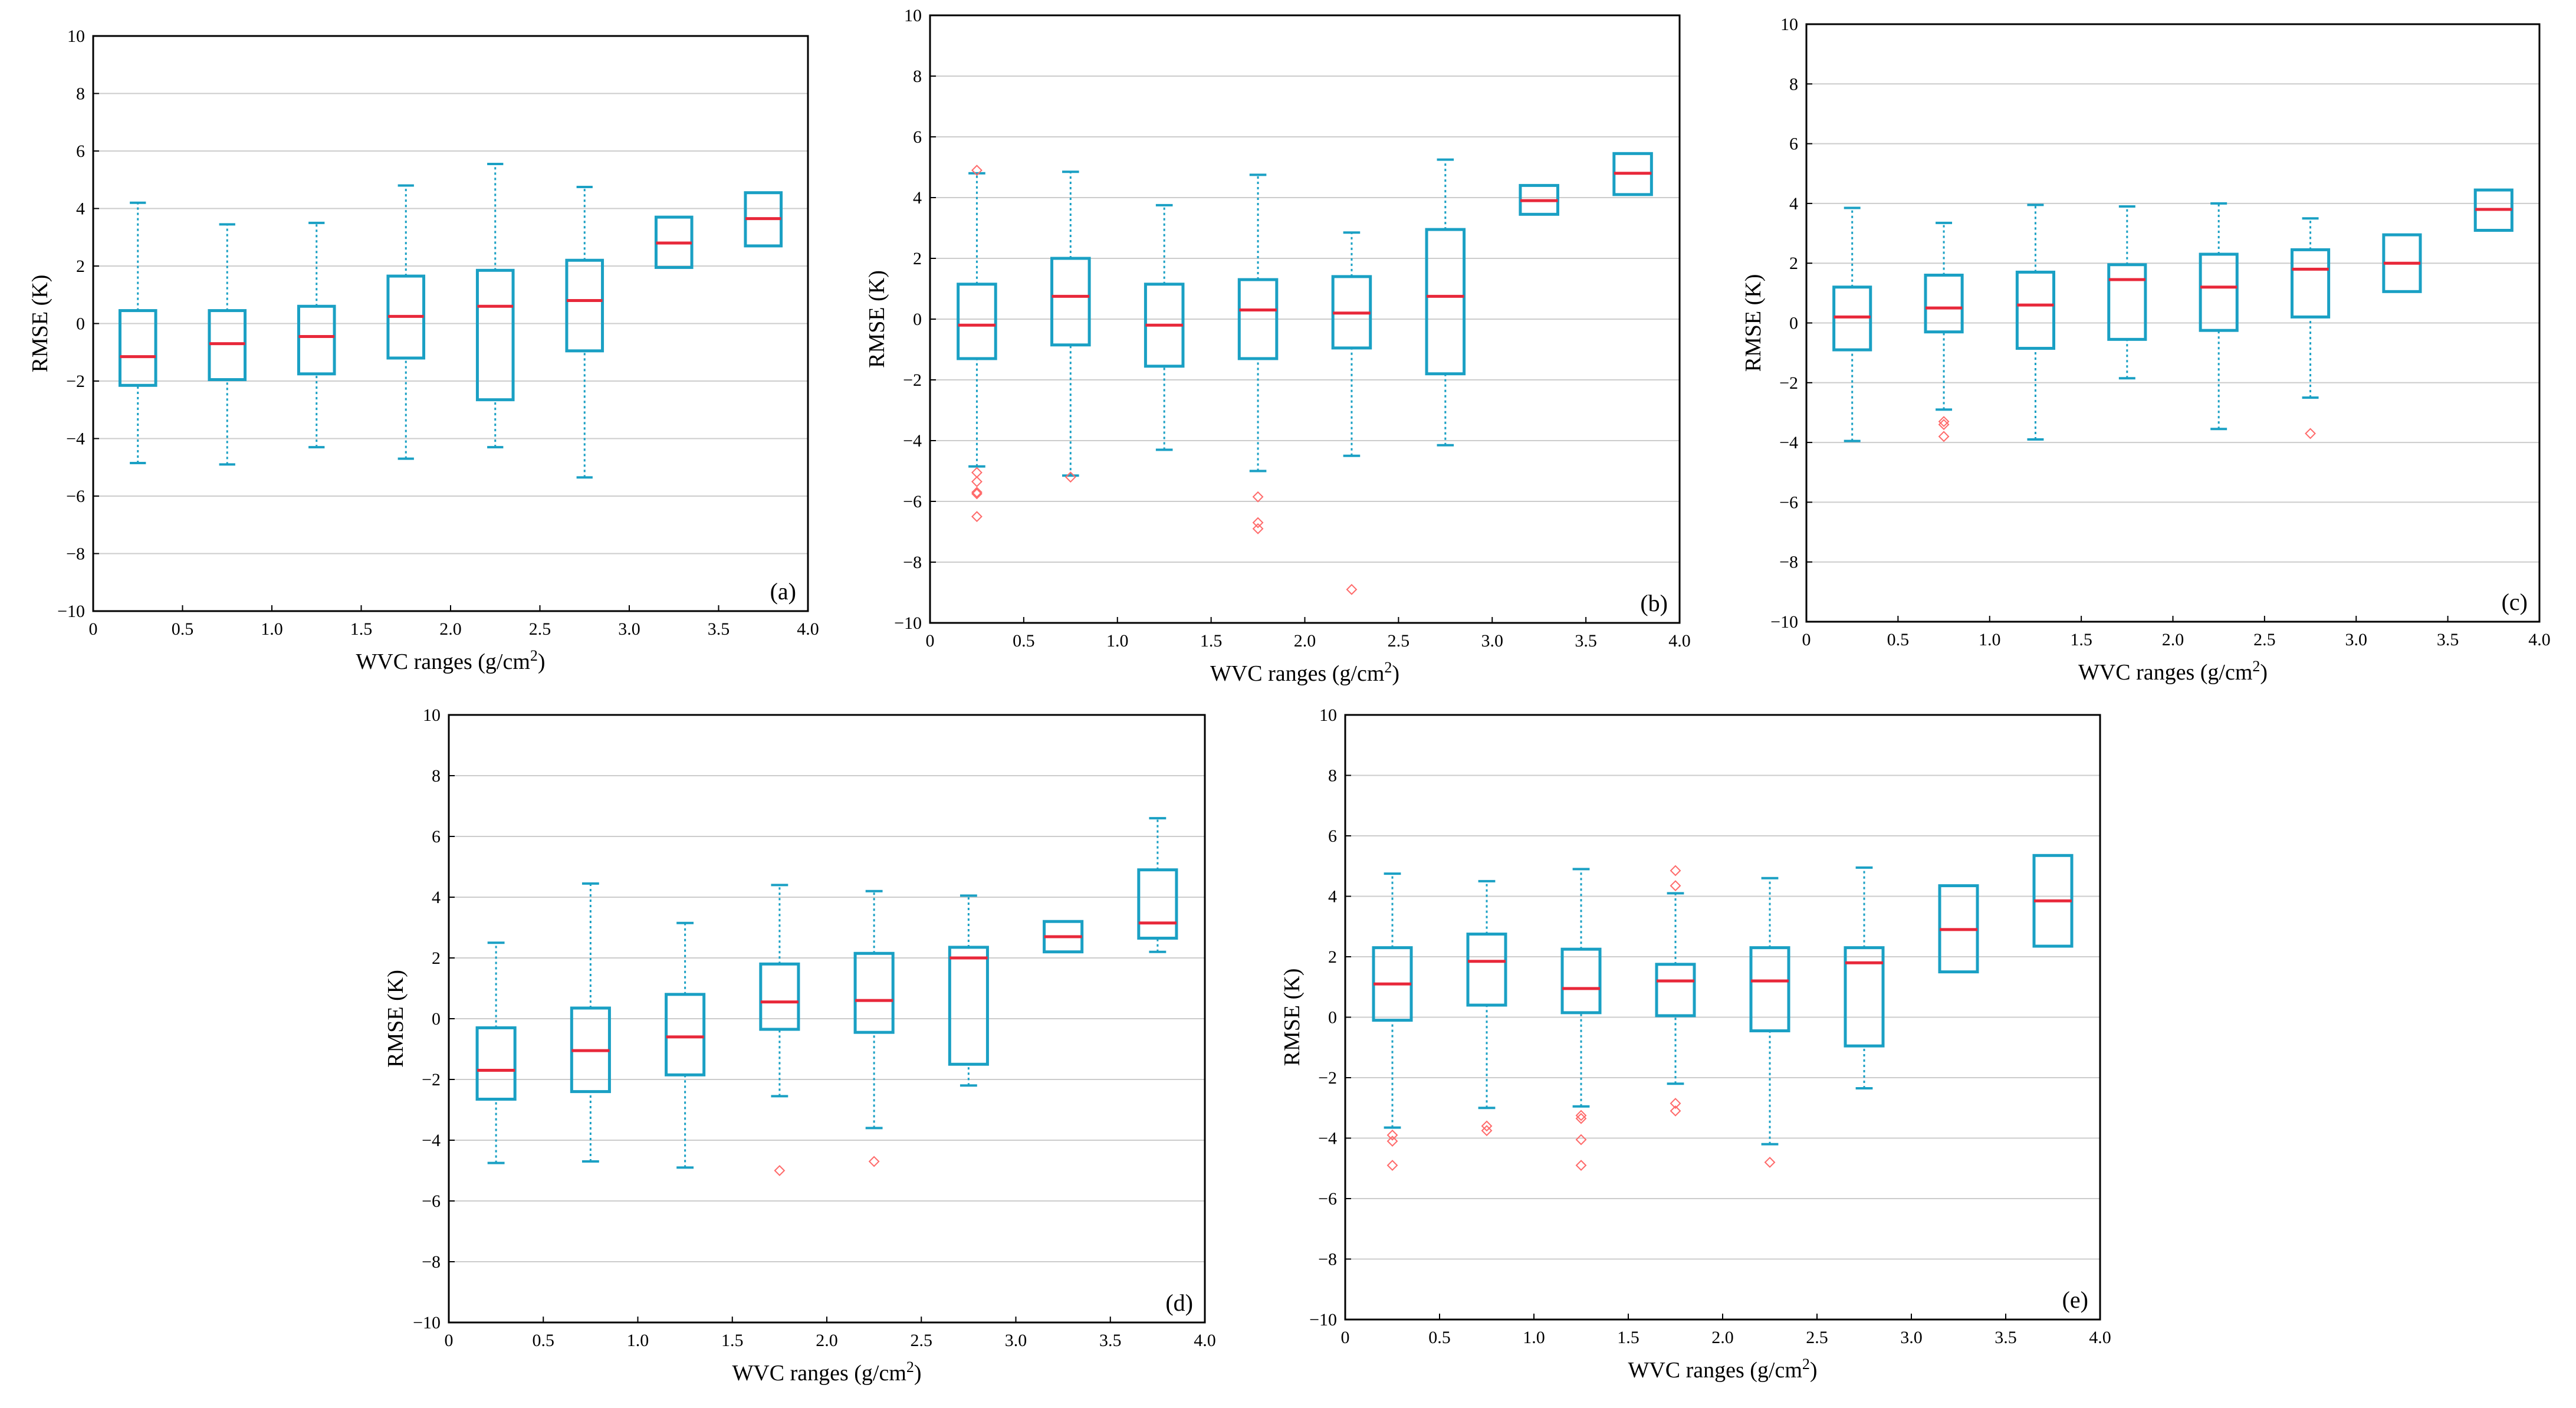  Describe the element at coordinates (1179, 1302) in the screenshot. I see `panel-label: (d)` at that location.